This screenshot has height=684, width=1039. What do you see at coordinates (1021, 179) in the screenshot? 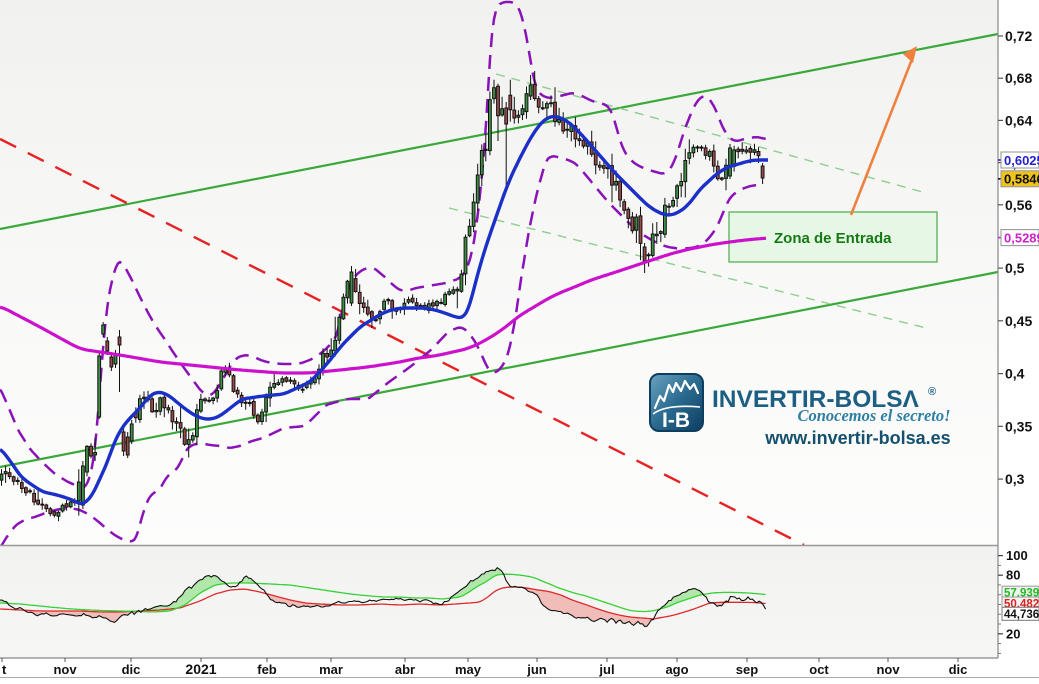
I see `svg-text: 0,5846` at bounding box center [1021, 179].